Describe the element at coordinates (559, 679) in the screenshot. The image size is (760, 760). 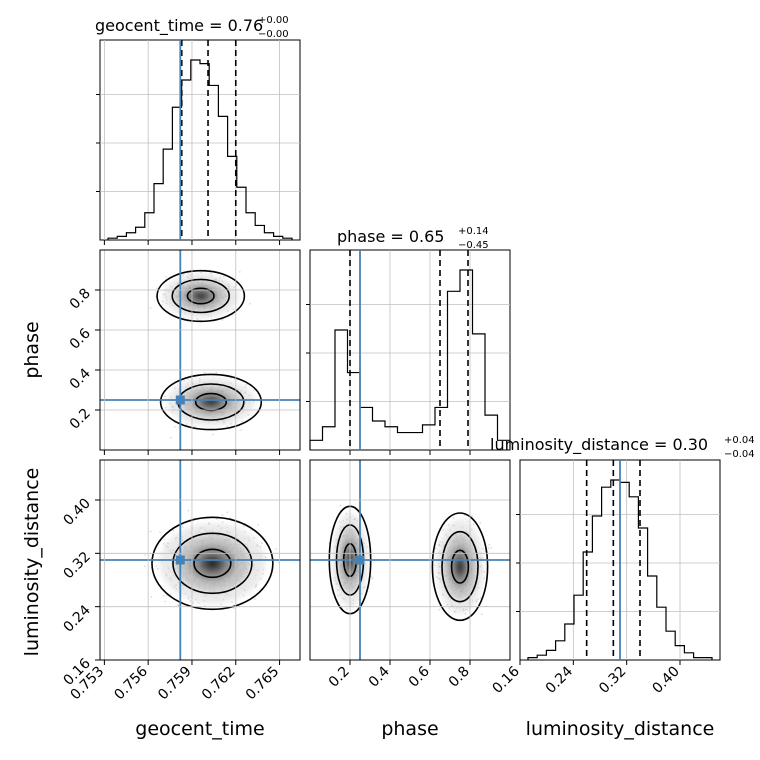
I see `x-tick-label: 0.24` at that location.